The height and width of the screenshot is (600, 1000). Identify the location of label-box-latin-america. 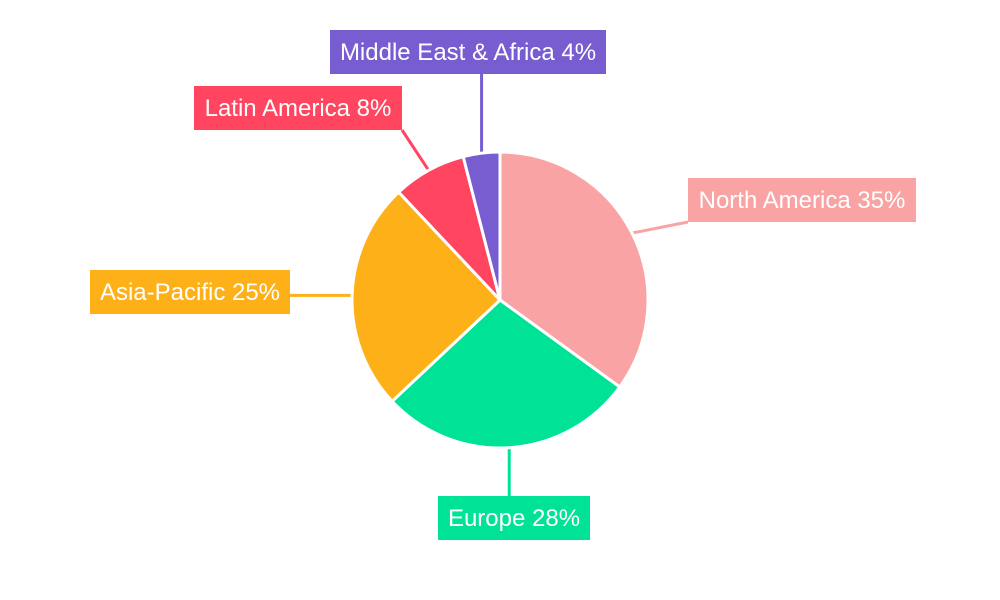
(298, 108).